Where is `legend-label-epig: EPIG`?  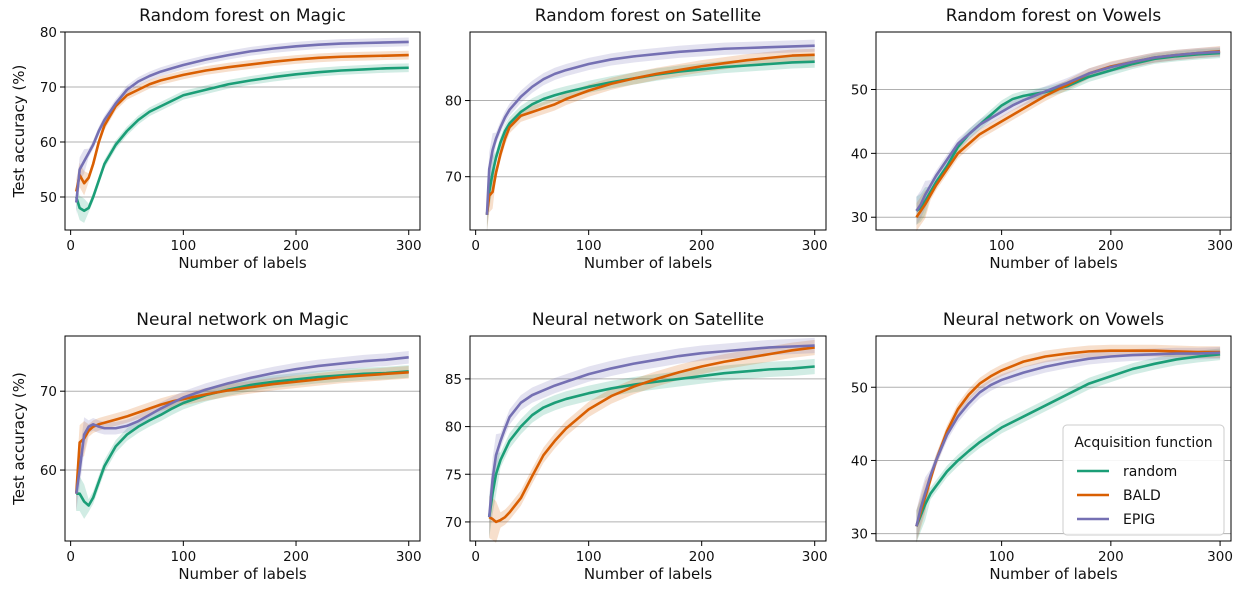
legend-label-epig: EPIG is located at coordinates (1139, 520).